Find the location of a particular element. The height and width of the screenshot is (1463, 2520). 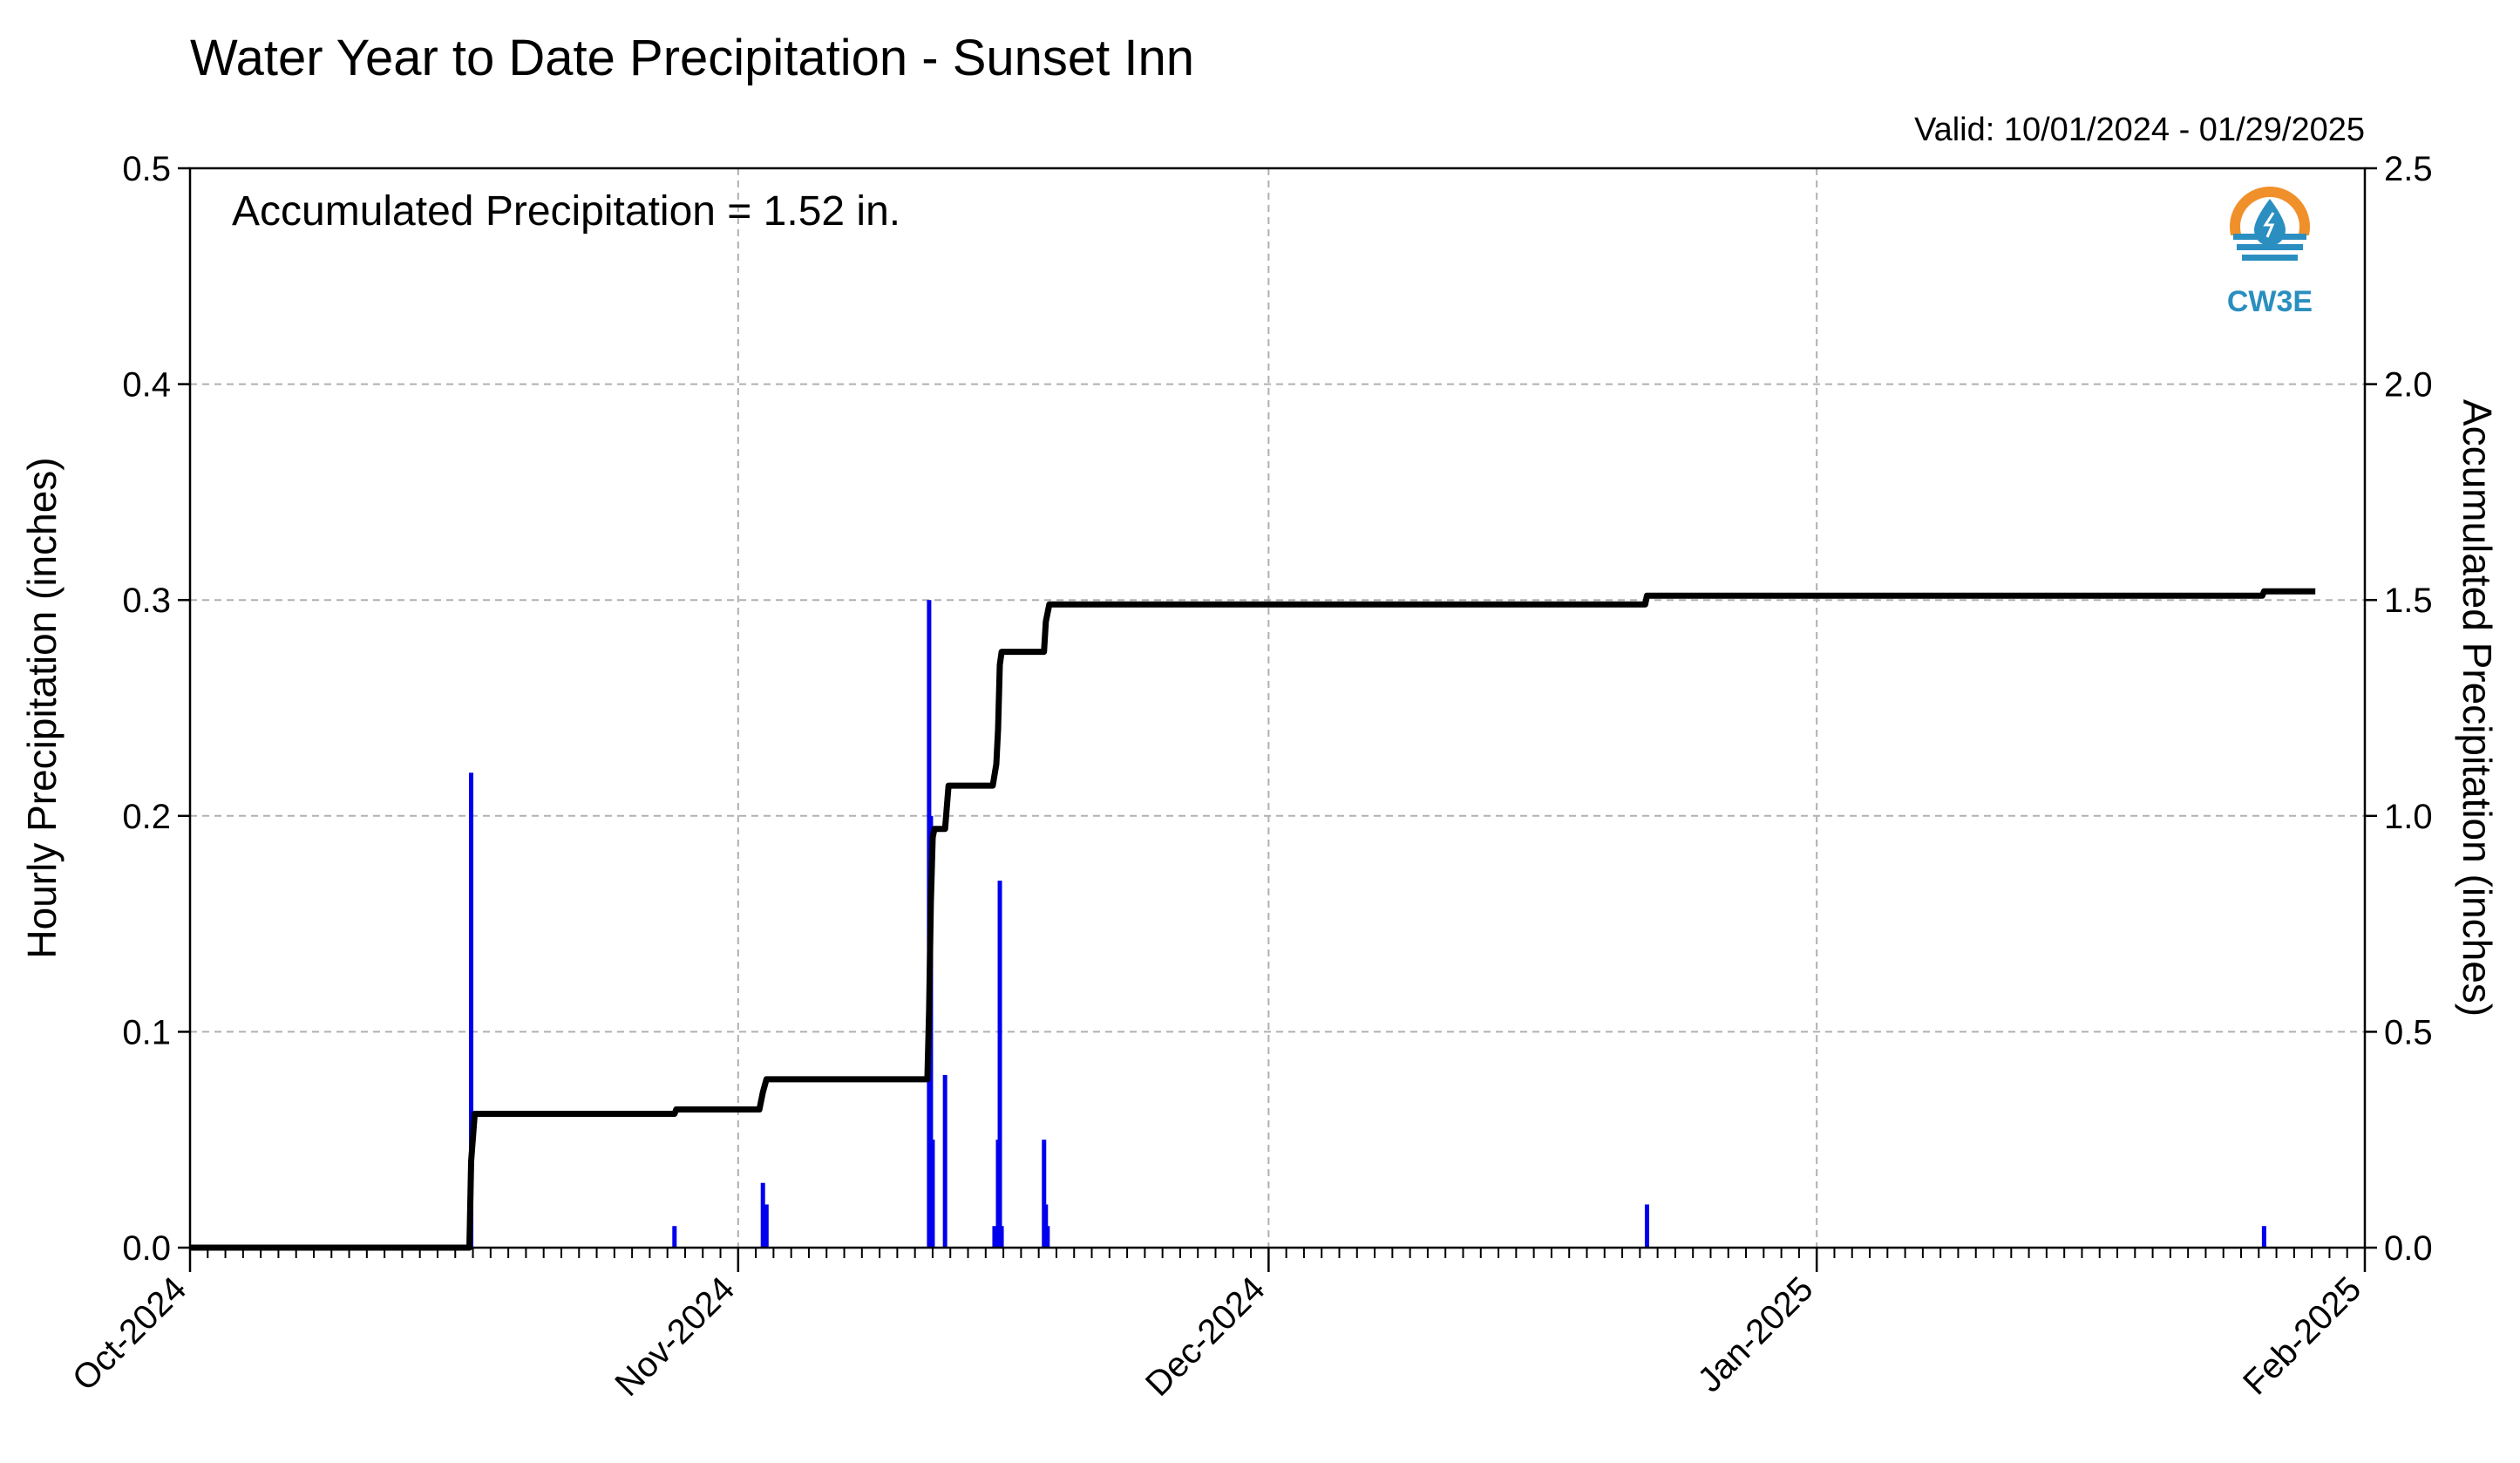

x-tick-label: Oct-2024 is located at coordinates (129, 1333).